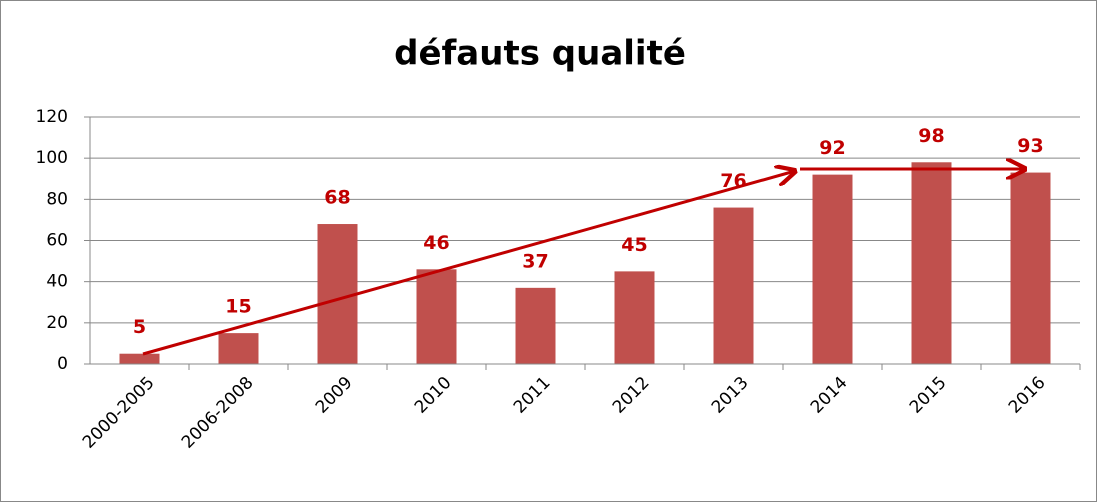 The height and width of the screenshot is (502, 1097). What do you see at coordinates (832, 148) in the screenshot?
I see `data-label: 92` at bounding box center [832, 148].